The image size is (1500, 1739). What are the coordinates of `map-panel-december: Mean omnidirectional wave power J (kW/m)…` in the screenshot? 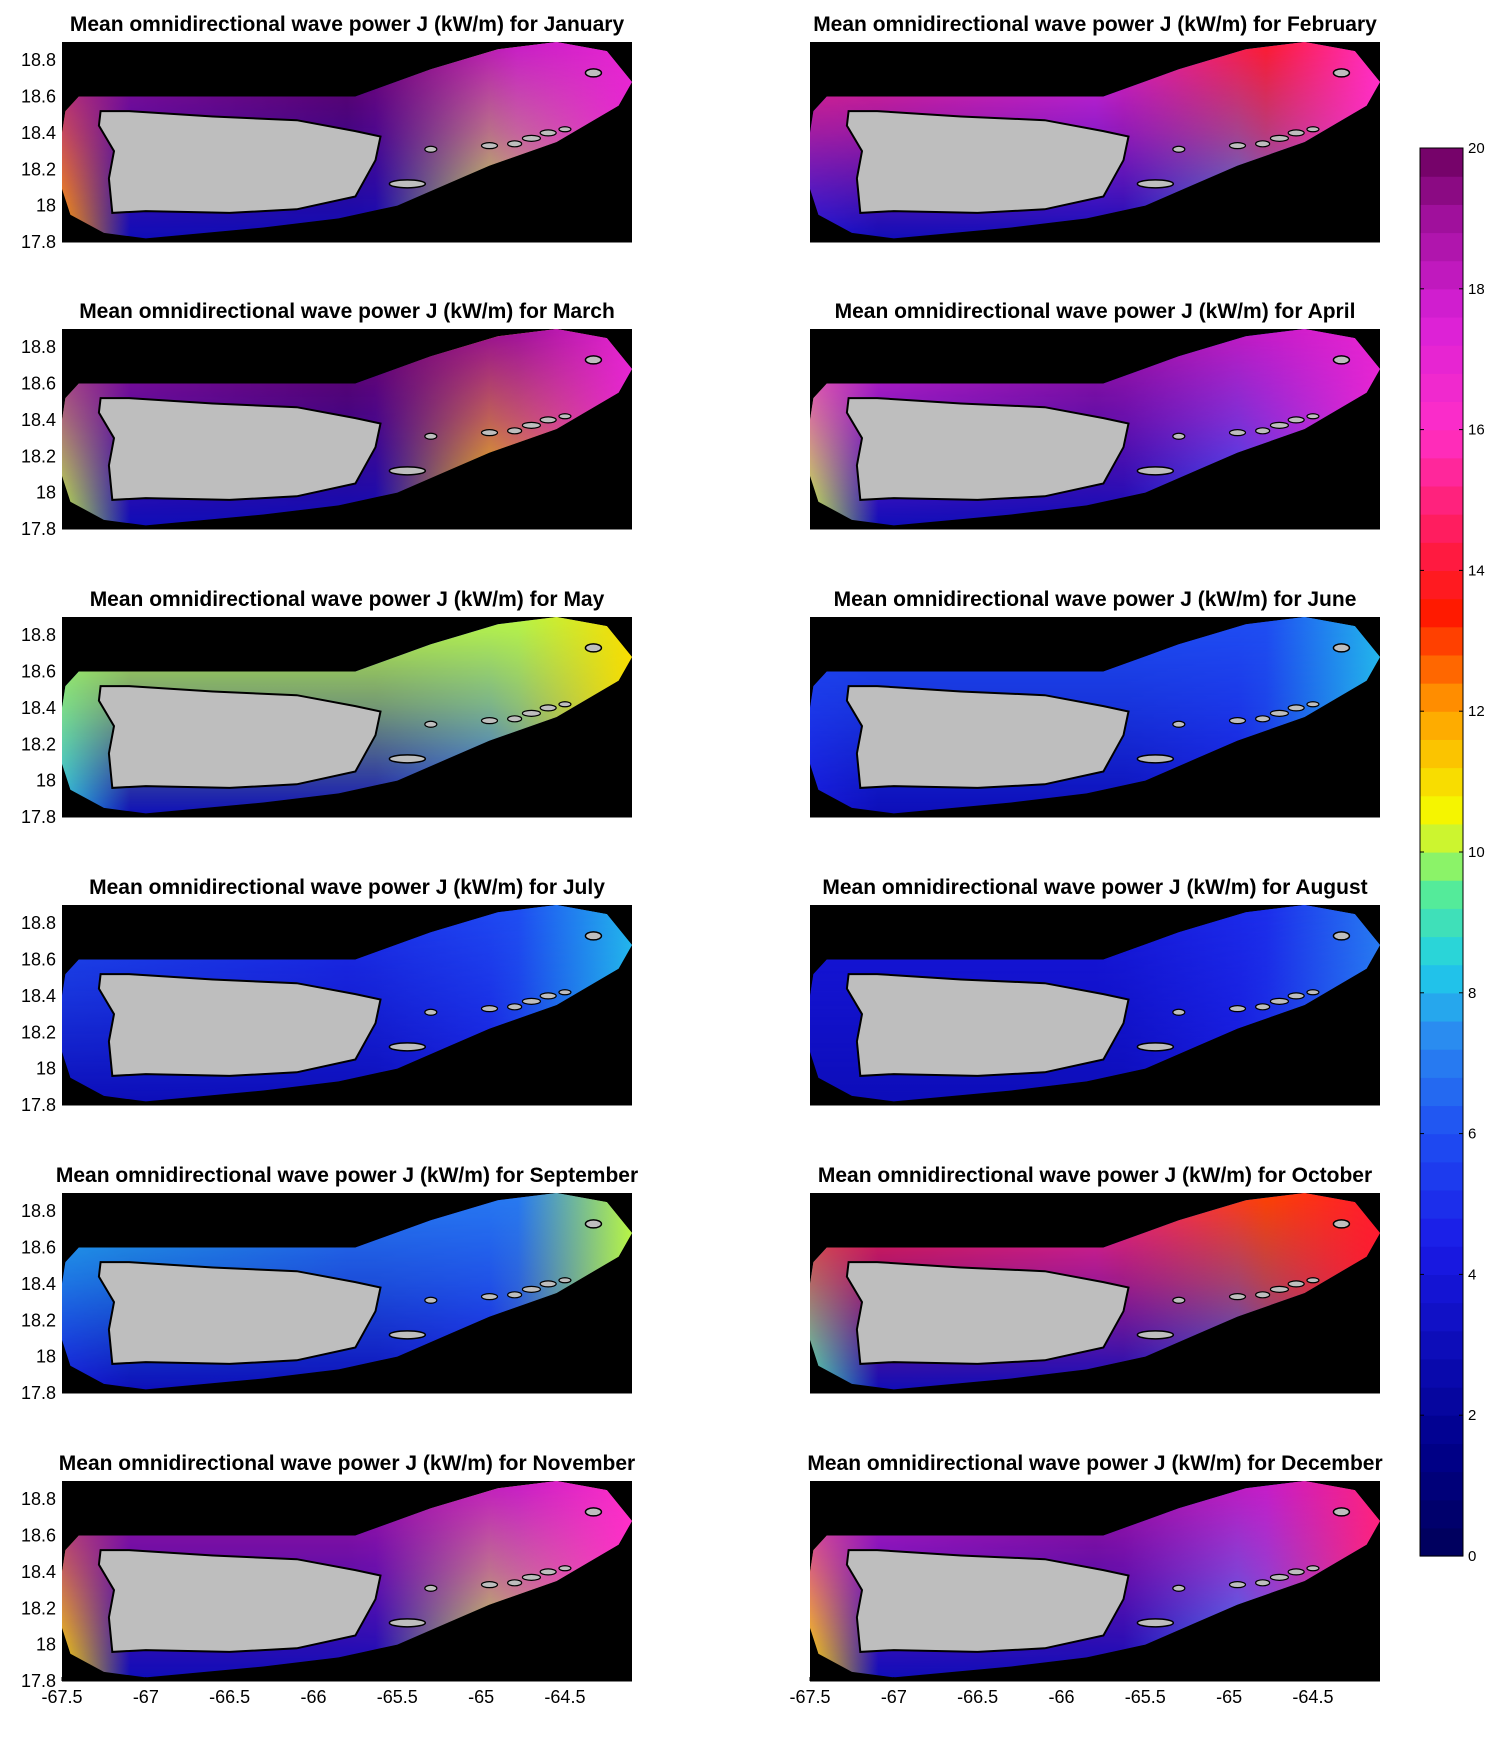 It's located at (1065, 1594).